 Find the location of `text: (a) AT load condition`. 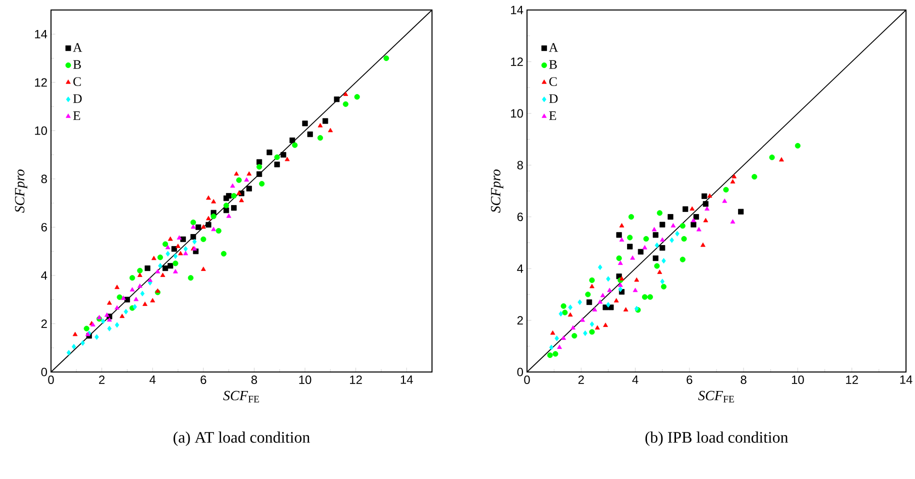

text: (a) AT load condition is located at coordinates (242, 439).